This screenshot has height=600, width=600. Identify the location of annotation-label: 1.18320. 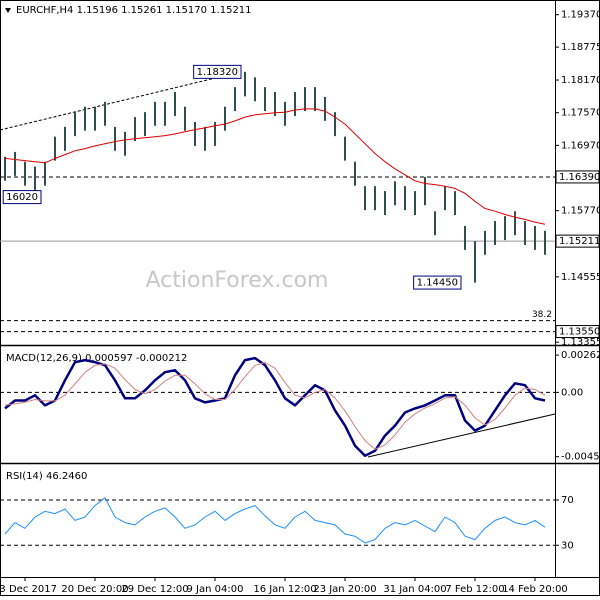
(217, 72).